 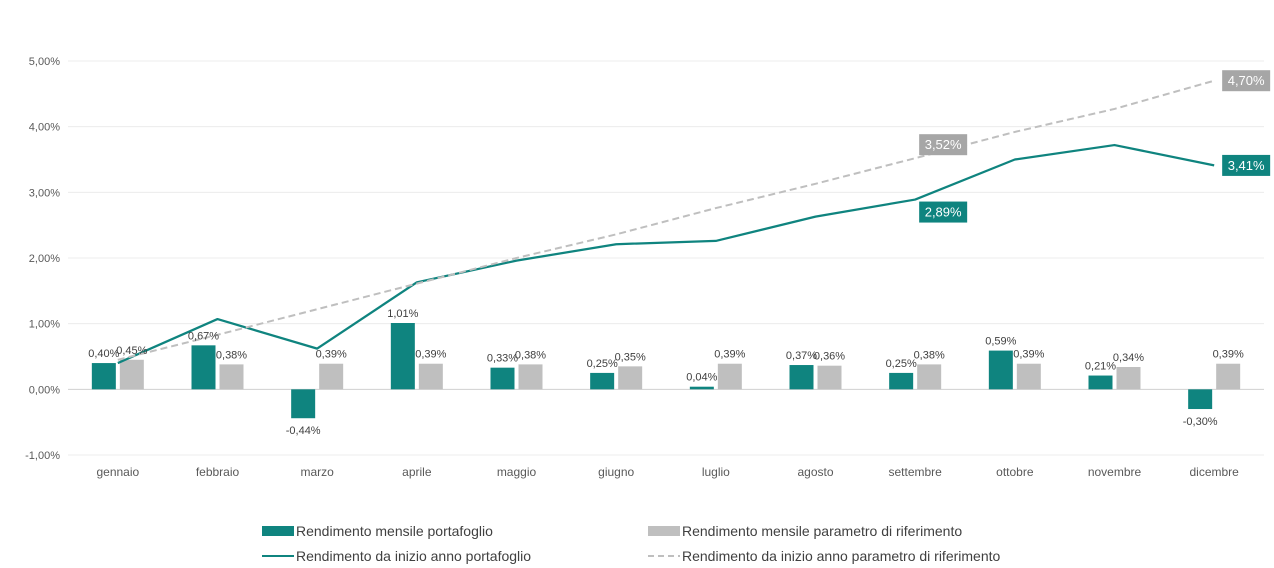 I want to click on value-callout-label: 4,70%, so click(x=1246, y=80).